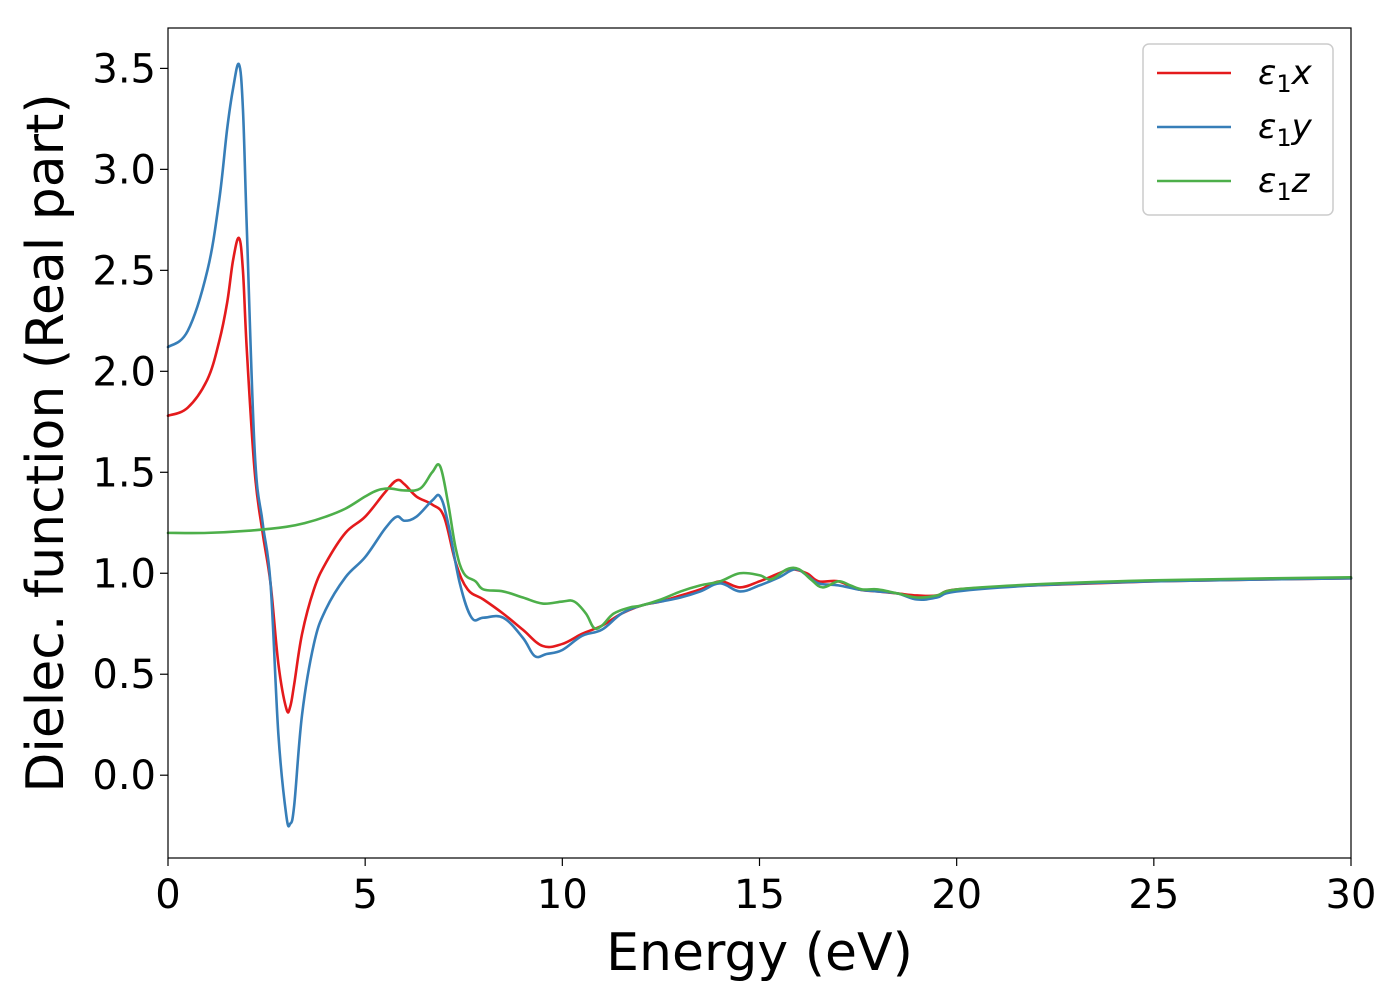  Describe the element at coordinates (1285, 75) in the screenshot. I see `legend-label-1: ε1x` at that location.